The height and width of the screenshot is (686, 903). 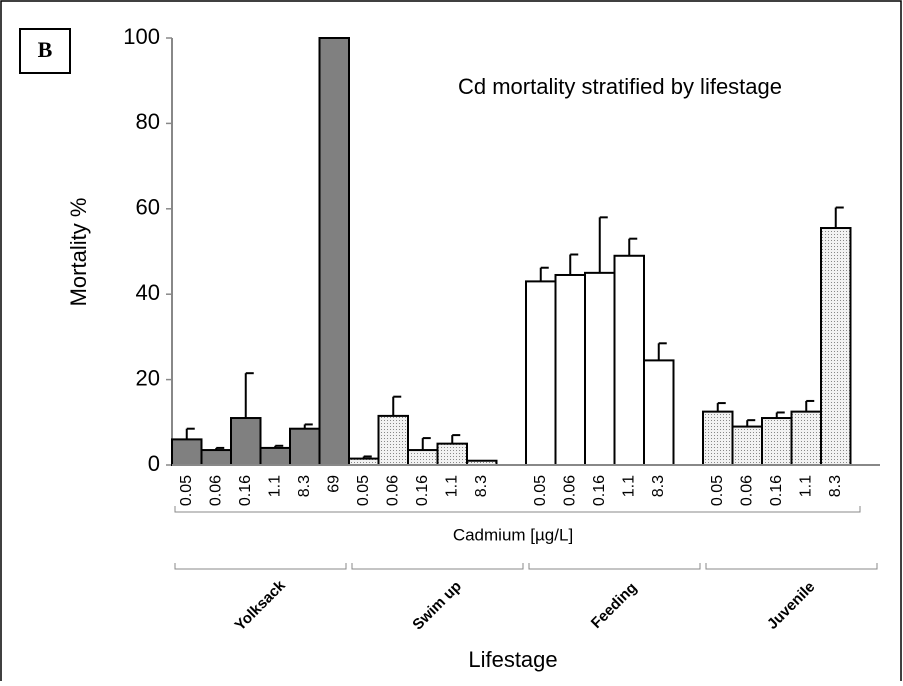 What do you see at coordinates (78, 252) in the screenshot?
I see `y-axis-label: Mortality %` at bounding box center [78, 252].